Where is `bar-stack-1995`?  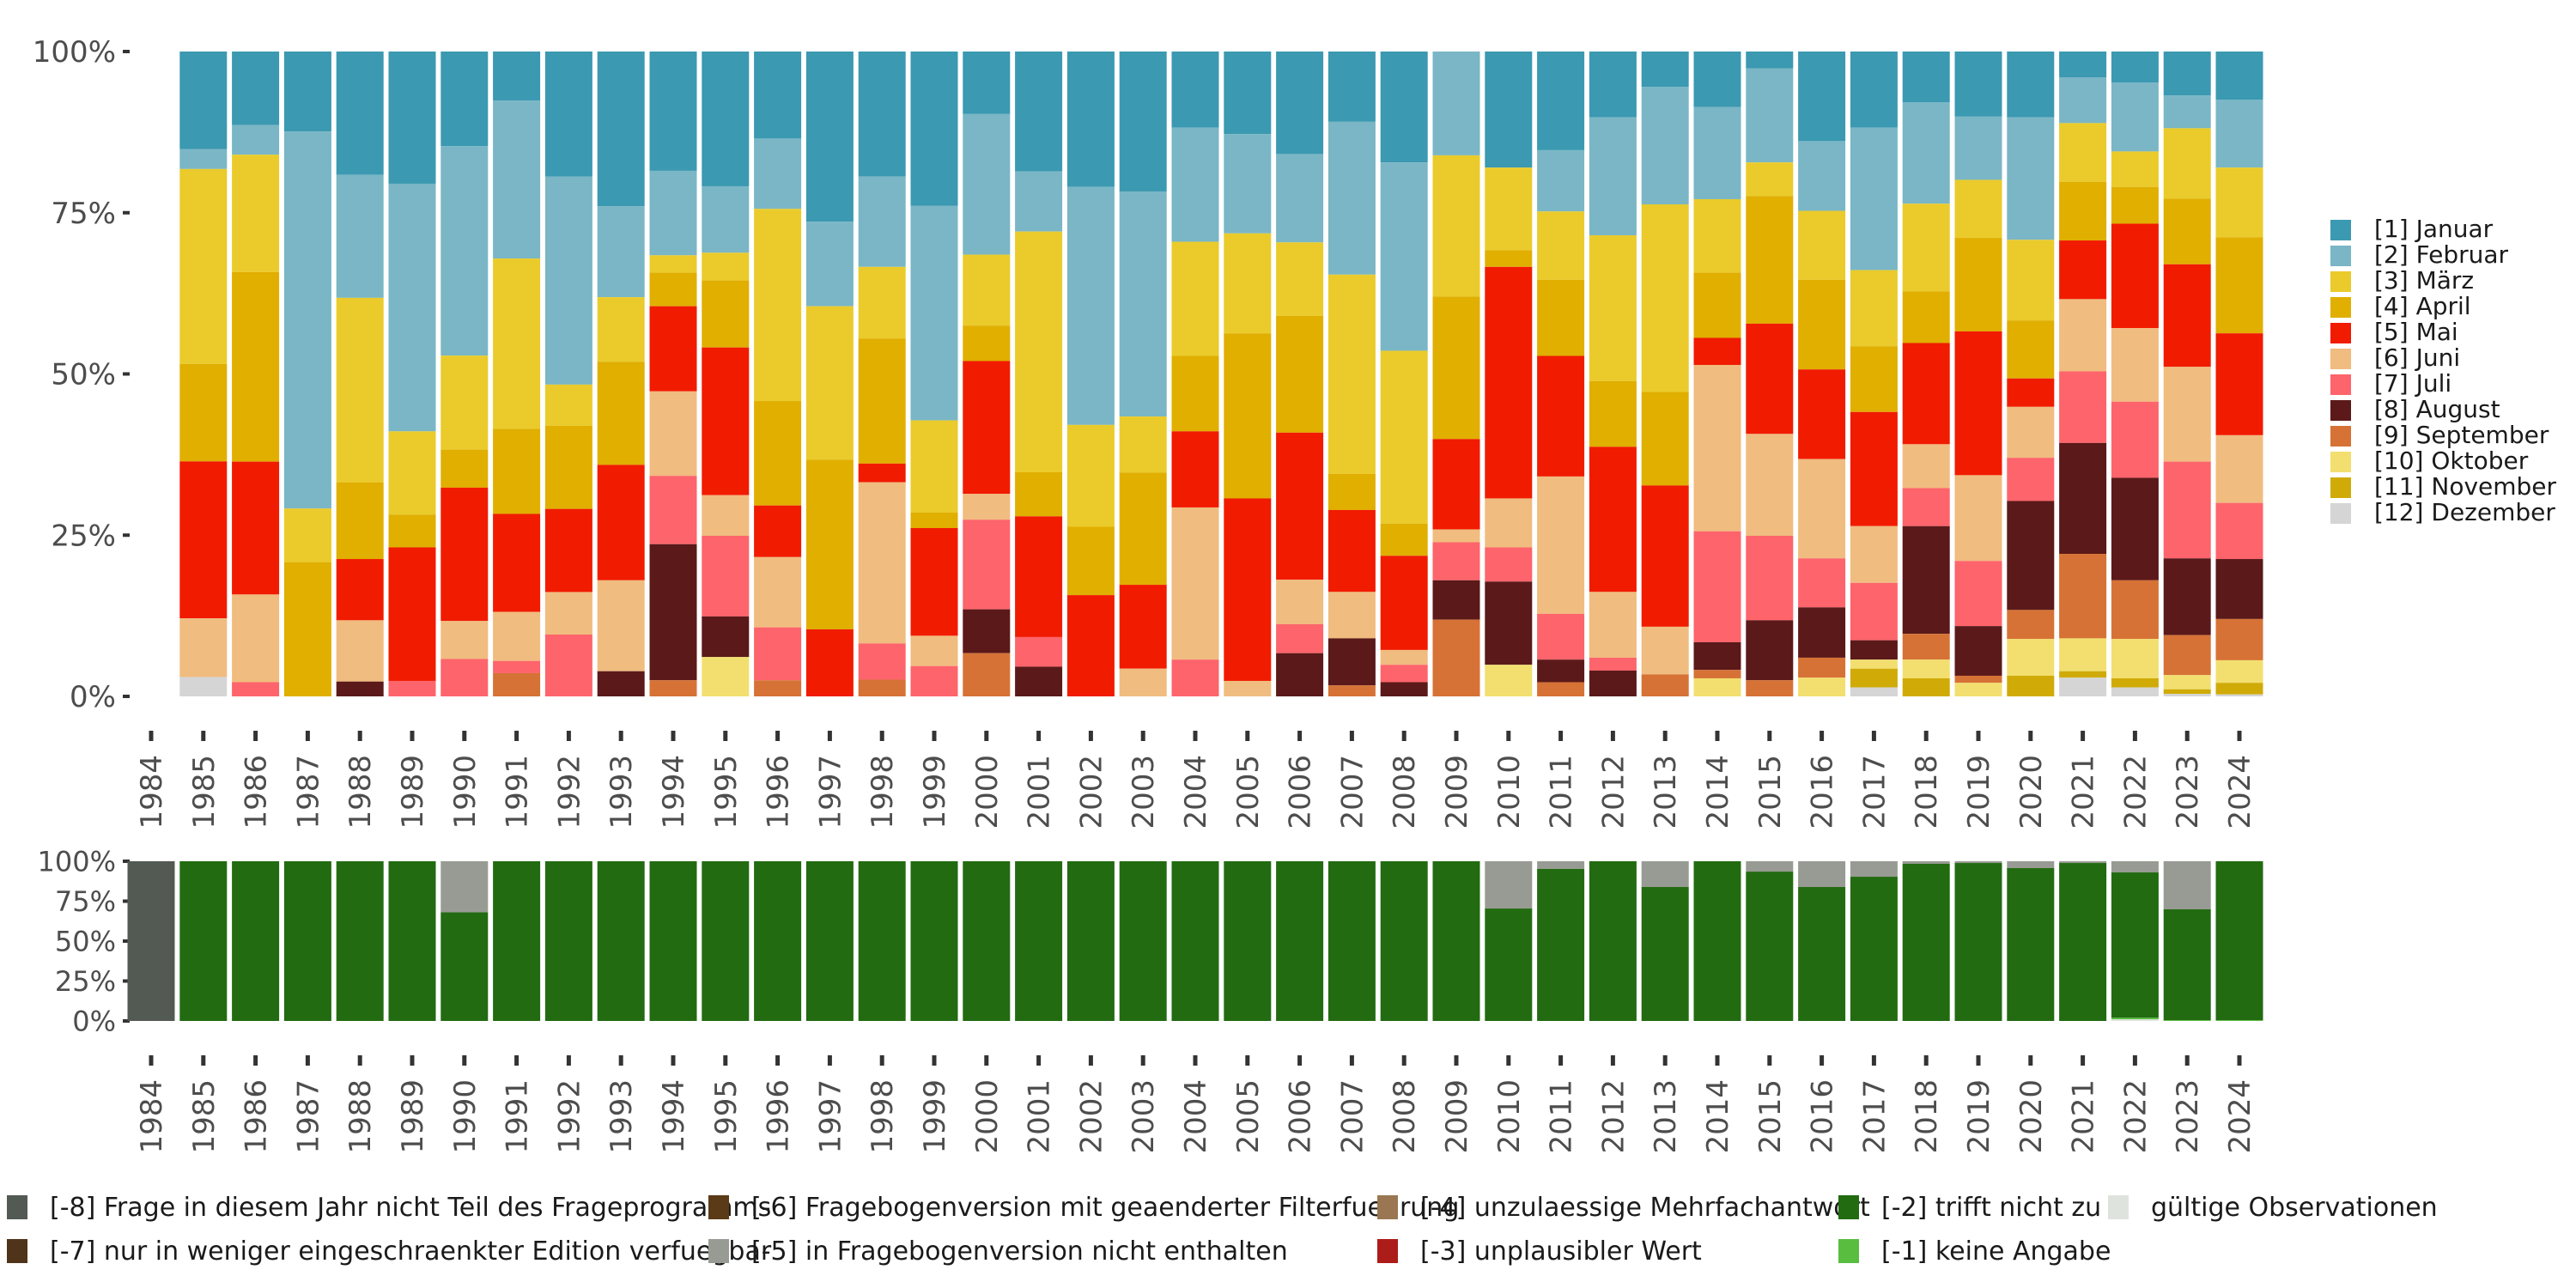
bar-stack-1995 is located at coordinates (726, 941).